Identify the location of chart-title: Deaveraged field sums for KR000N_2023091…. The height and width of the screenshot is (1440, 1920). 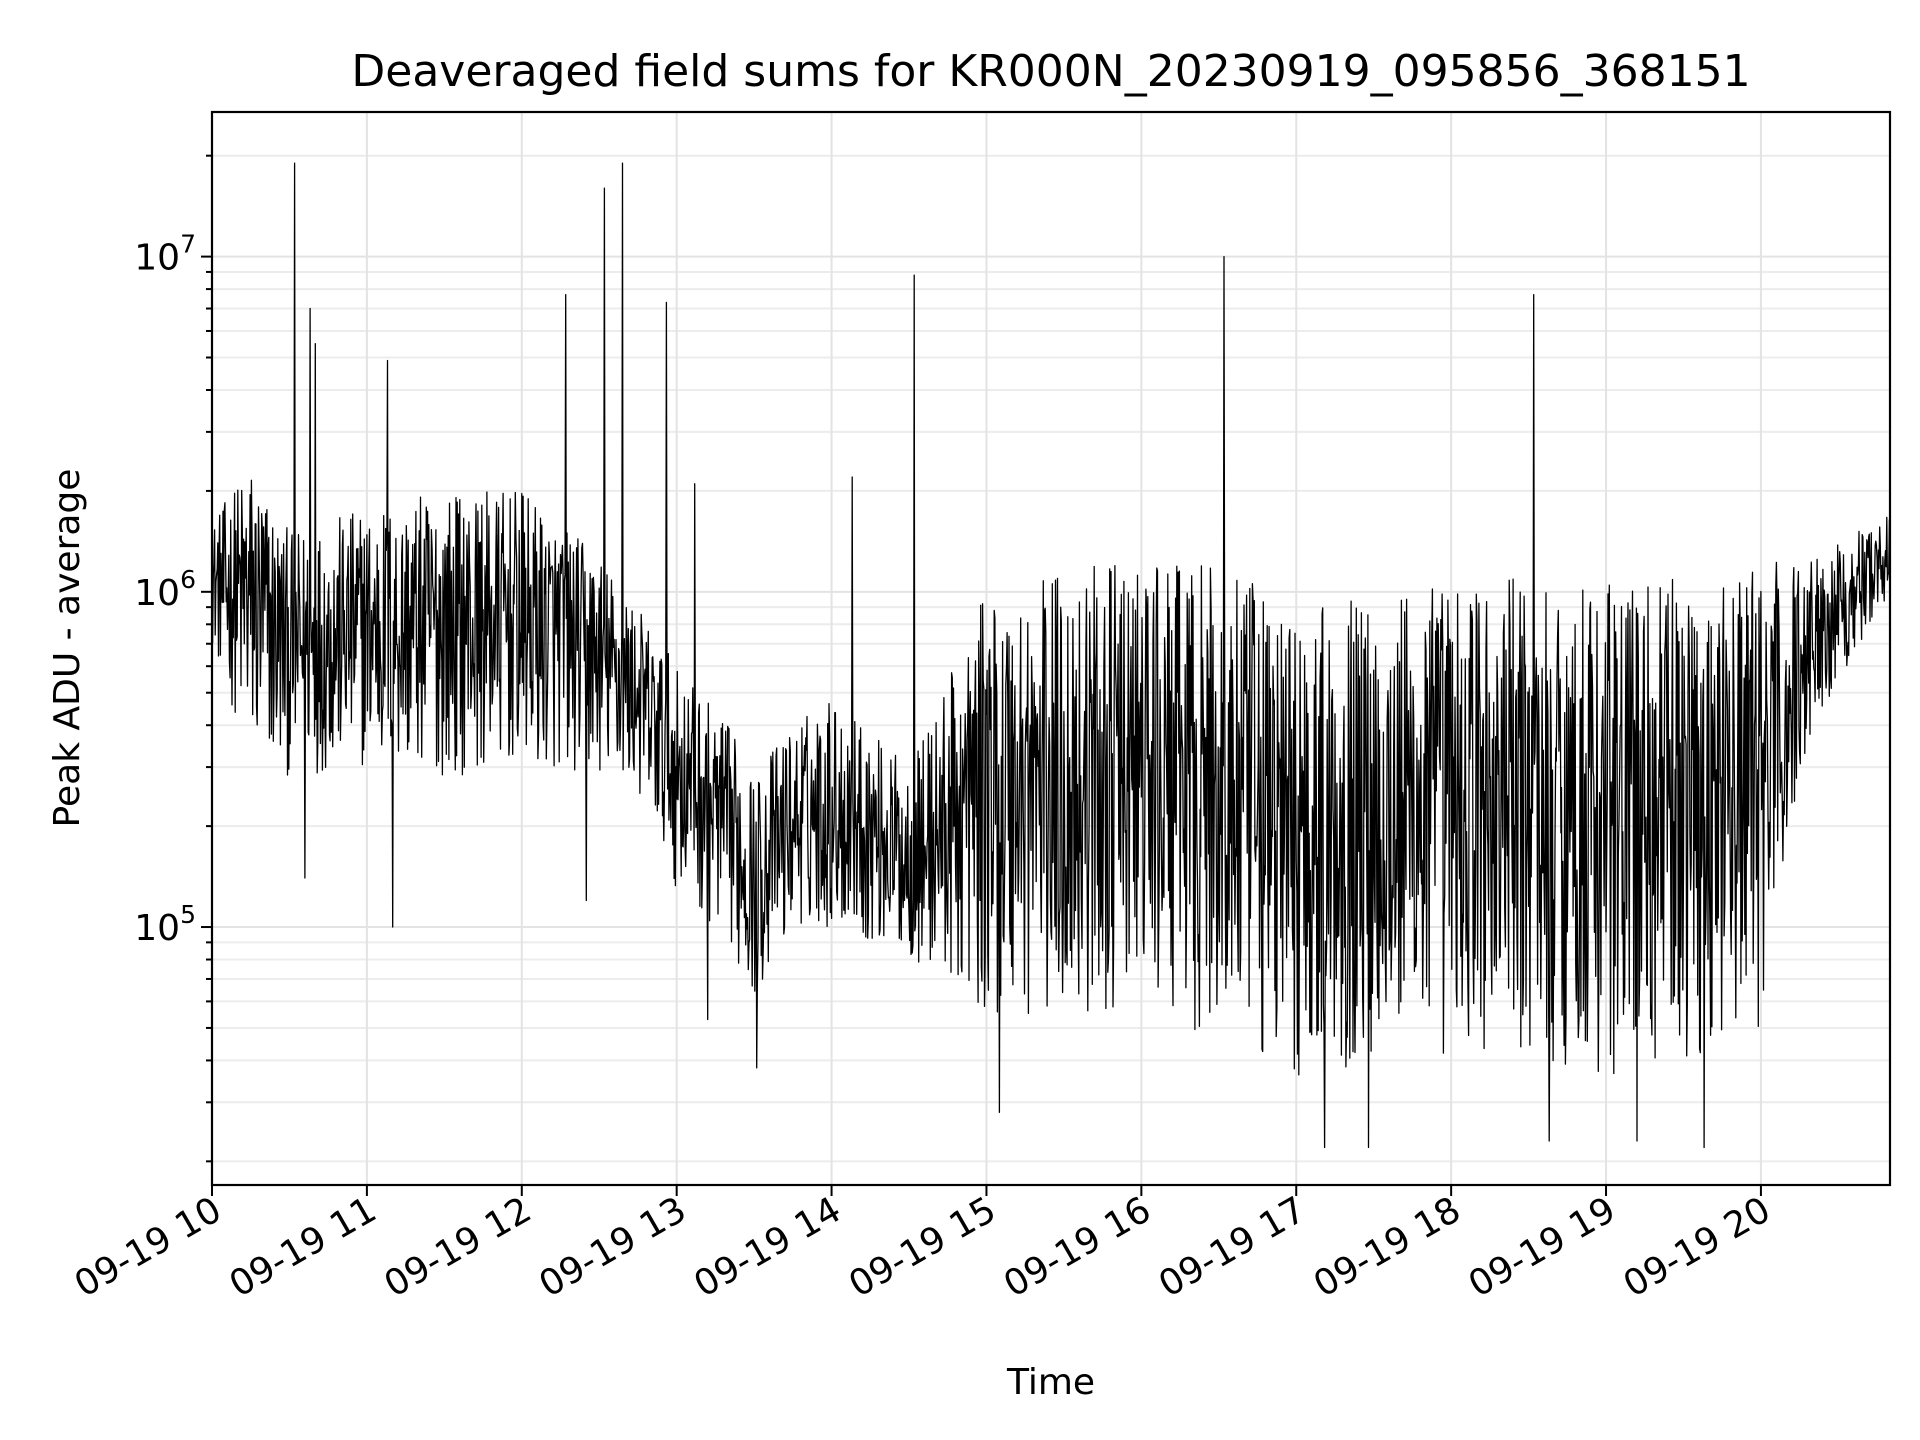
(1050, 71).